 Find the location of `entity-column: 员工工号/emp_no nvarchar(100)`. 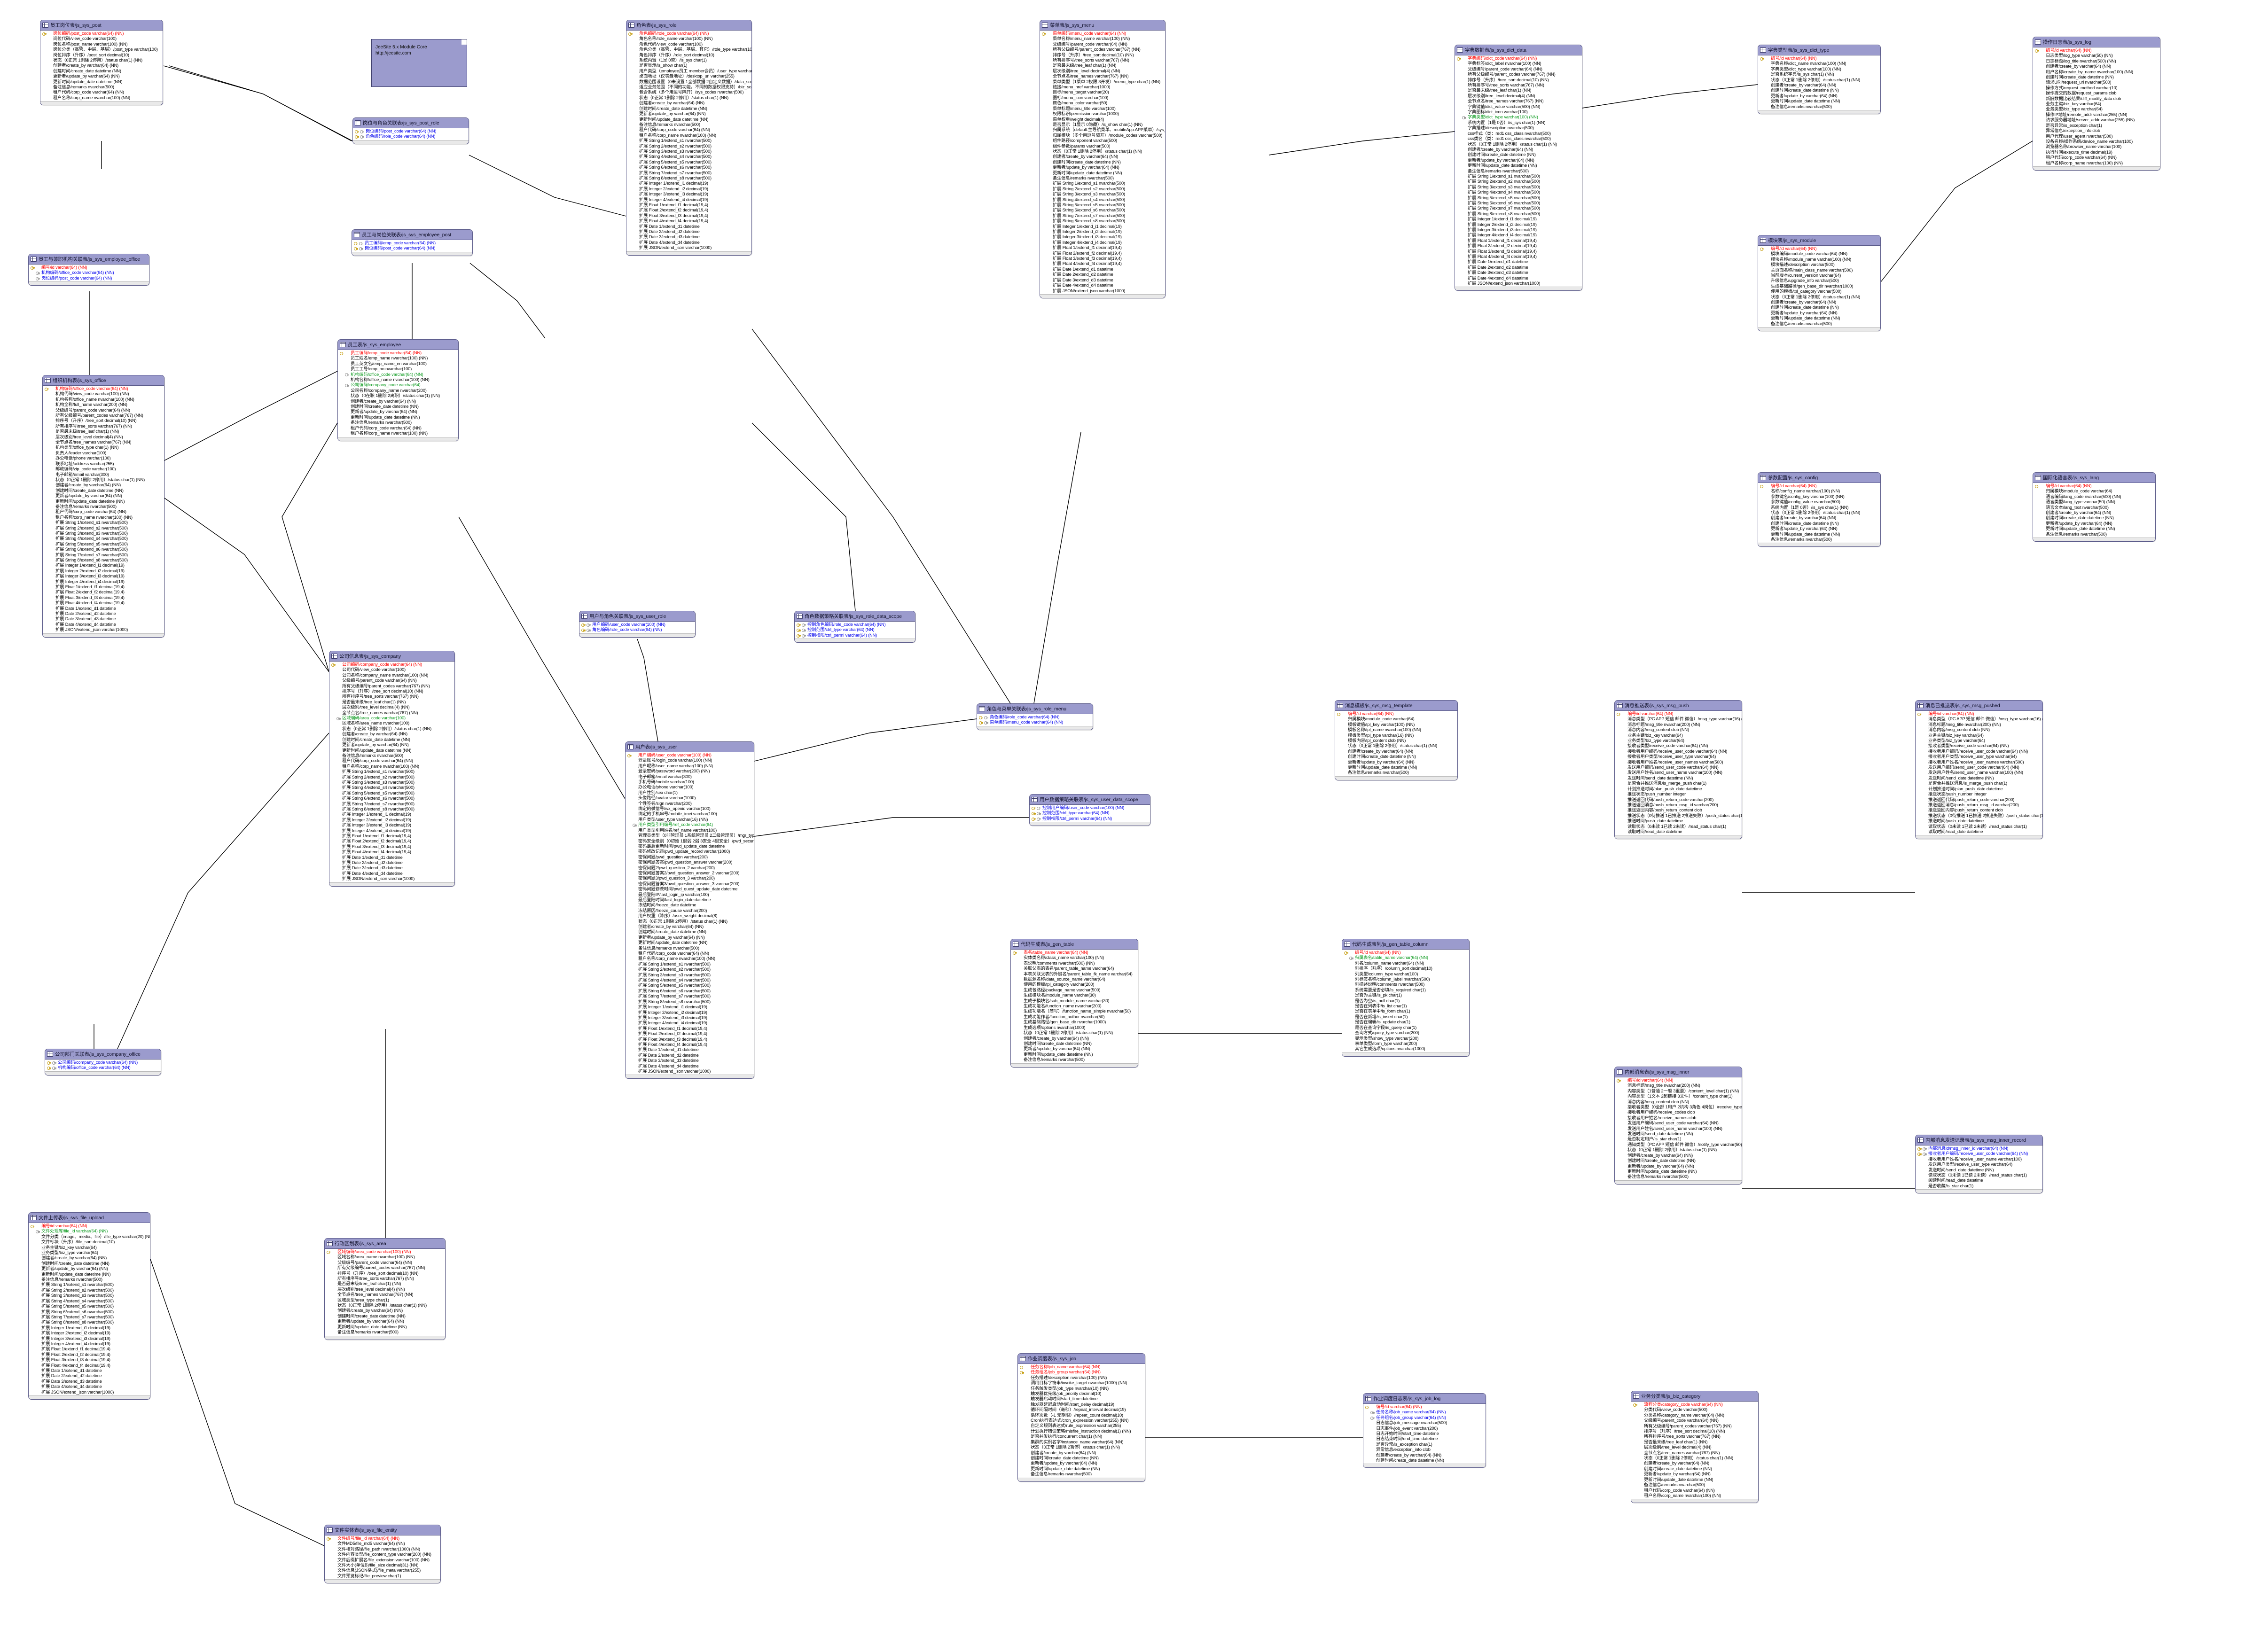

entity-column: 员工工号/emp_no nvarchar(100) is located at coordinates (398, 369).